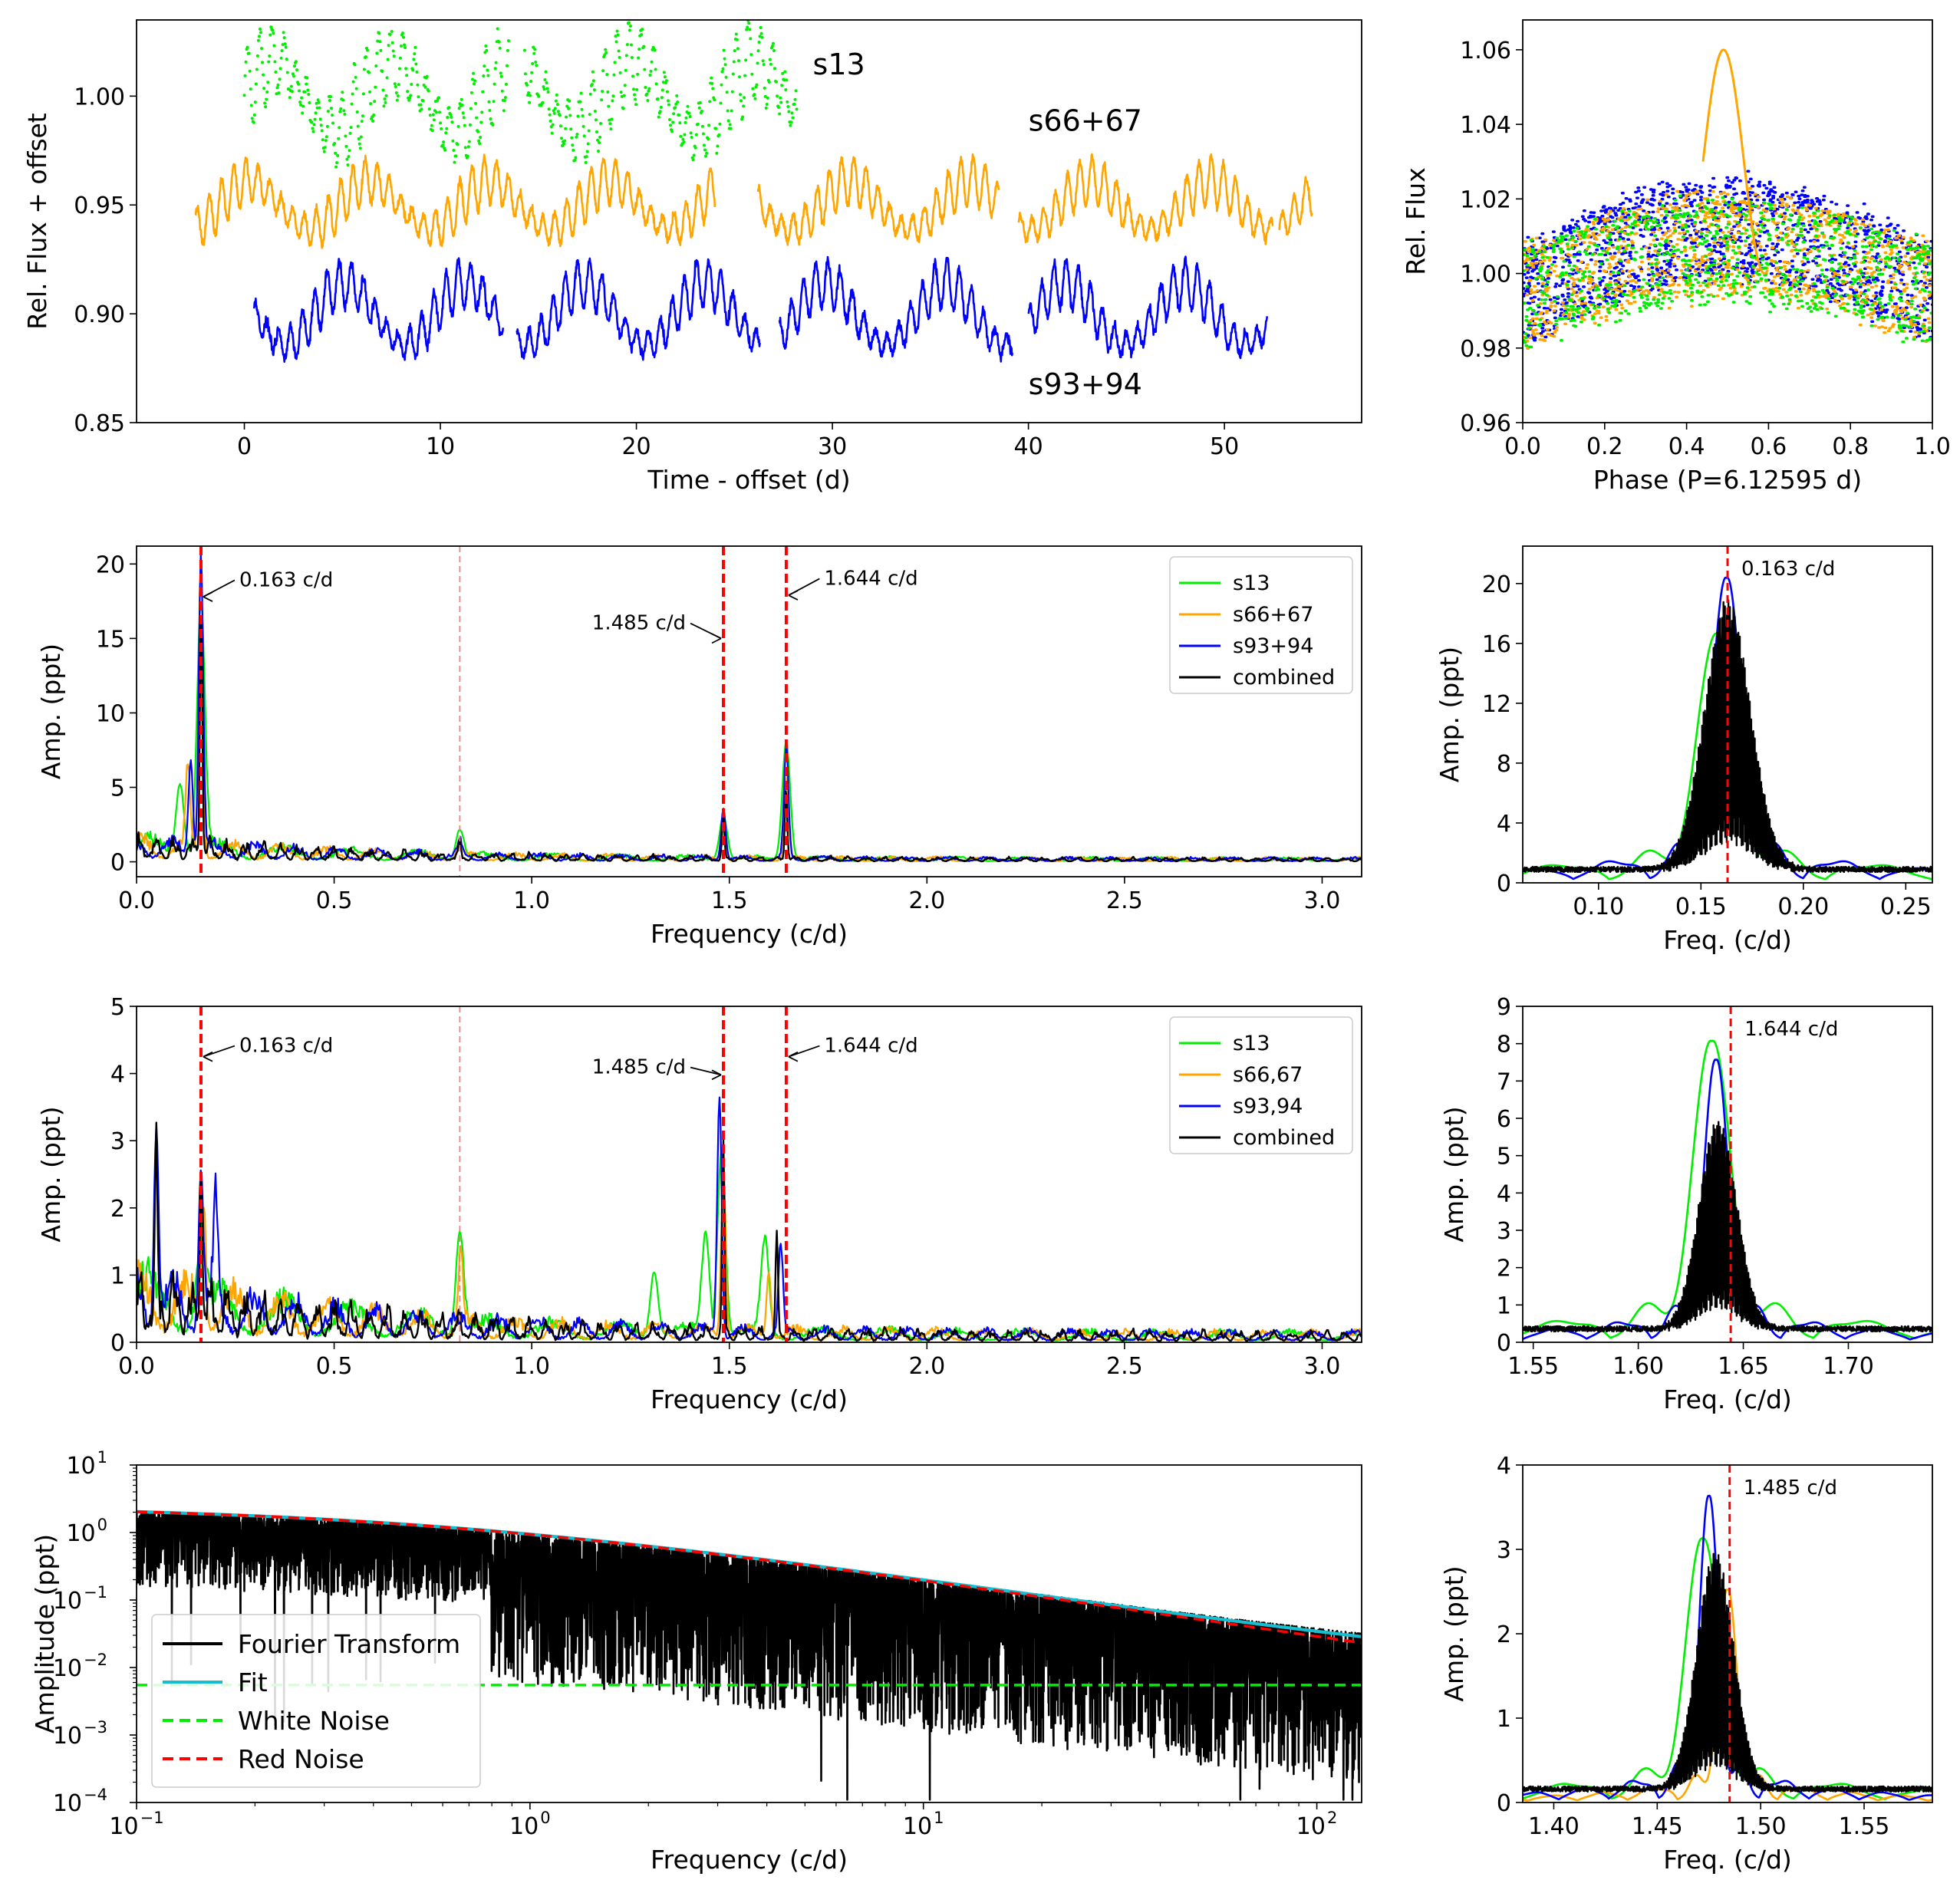  What do you see at coordinates (531, 1366) in the screenshot?
I see `x-tick-label: 1.0` at bounding box center [531, 1366].